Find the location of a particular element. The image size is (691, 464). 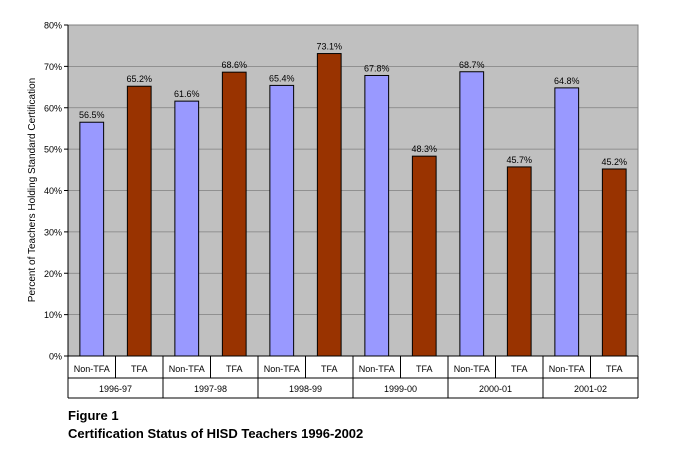

x-group-label: 1999-00 is located at coordinates (400, 389).